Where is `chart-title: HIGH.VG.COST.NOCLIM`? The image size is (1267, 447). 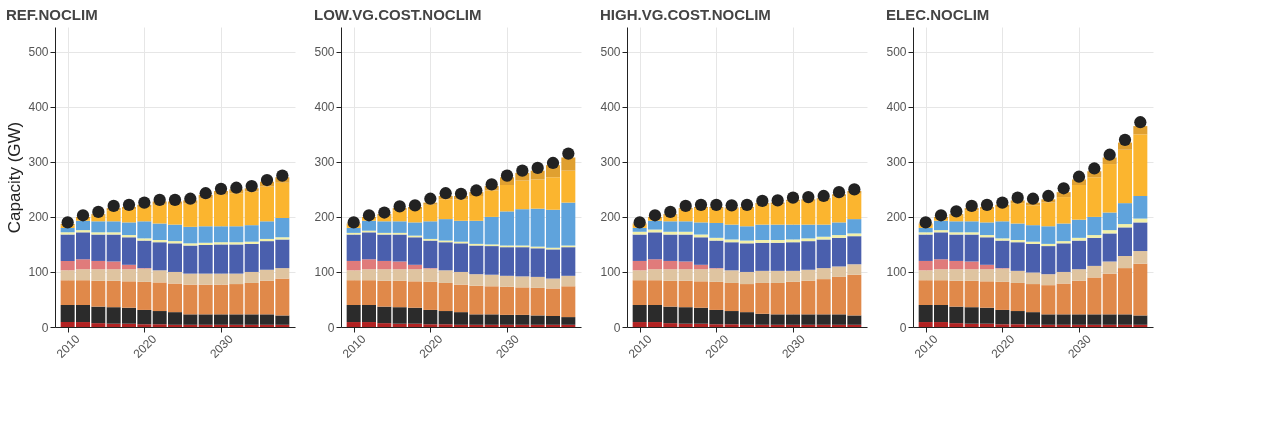 chart-title: HIGH.VG.COST.NOCLIM is located at coordinates (685, 14).